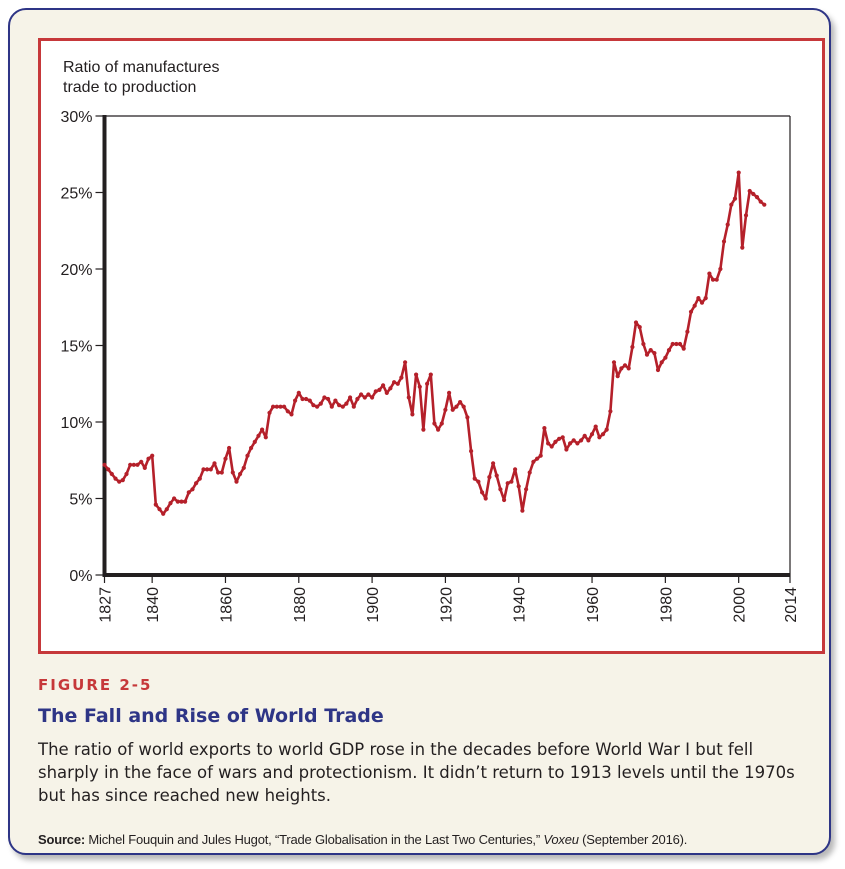 Image resolution: width=845 pixels, height=869 pixels. I want to click on x-tick-label: 1940, so click(520, 605).